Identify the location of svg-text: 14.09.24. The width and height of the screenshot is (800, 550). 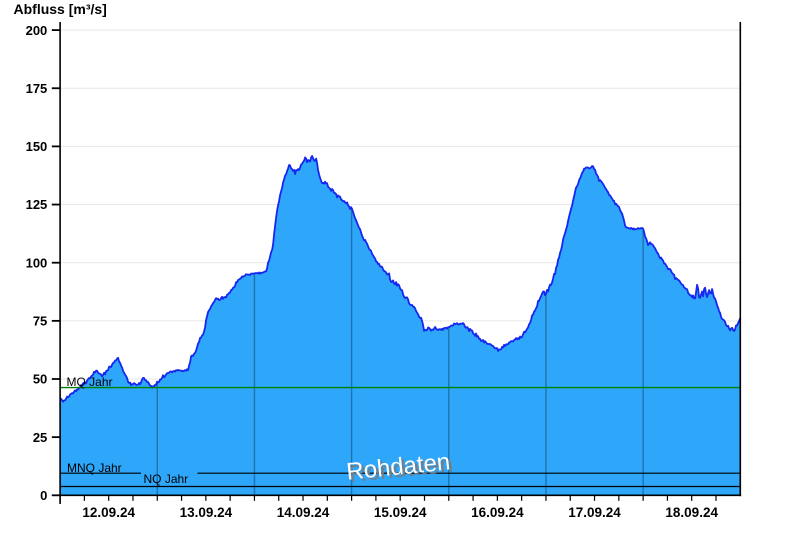
(303, 512).